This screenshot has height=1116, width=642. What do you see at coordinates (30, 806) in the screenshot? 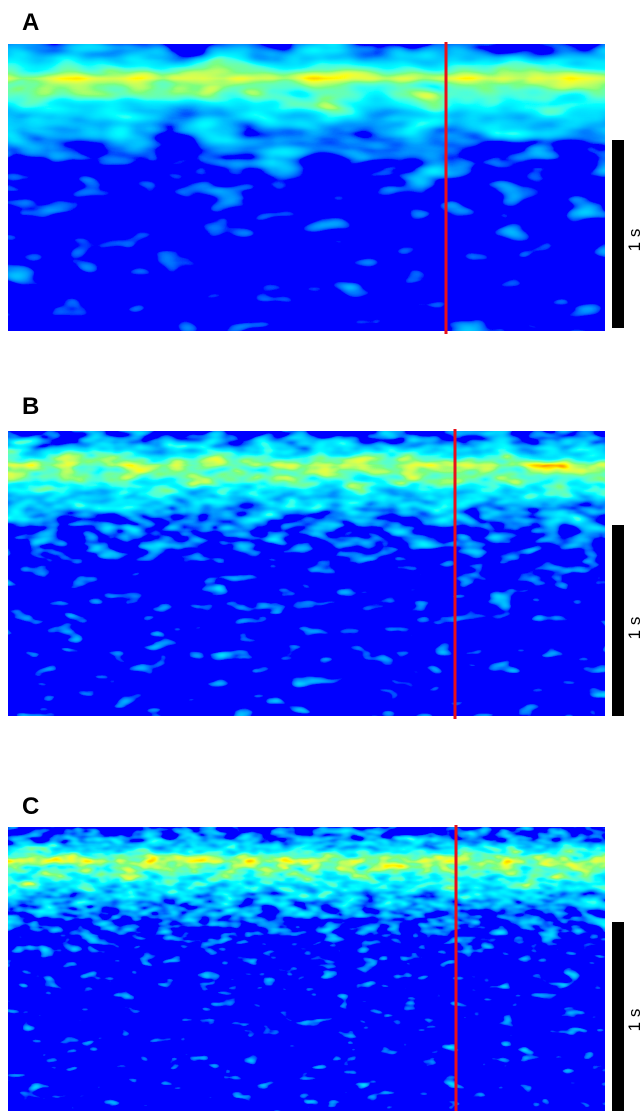
I see `panel-label: C` at bounding box center [30, 806].